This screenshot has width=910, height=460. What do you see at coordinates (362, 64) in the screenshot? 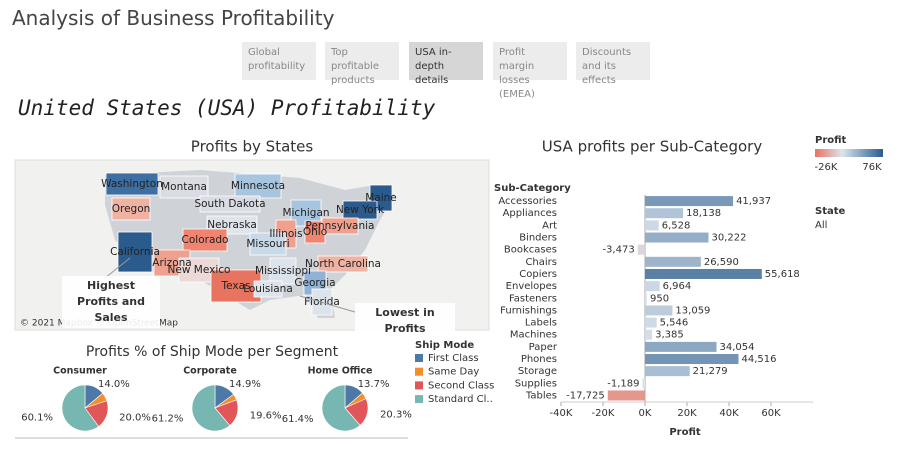
I see `tab: Top profitable products` at bounding box center [362, 64].